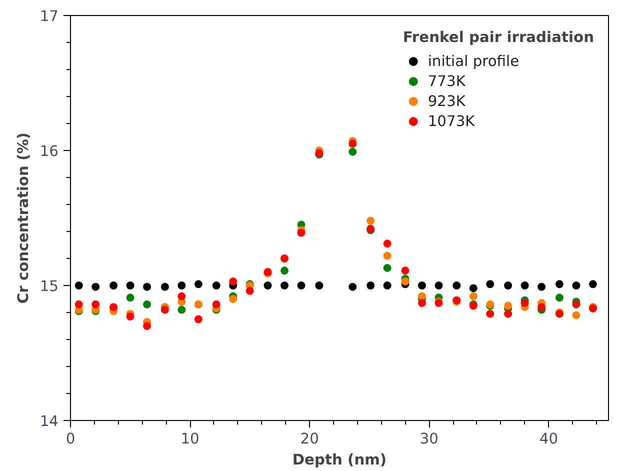 This screenshot has height=471, width=633. I want to click on x-tick-label: 30, so click(429, 439).